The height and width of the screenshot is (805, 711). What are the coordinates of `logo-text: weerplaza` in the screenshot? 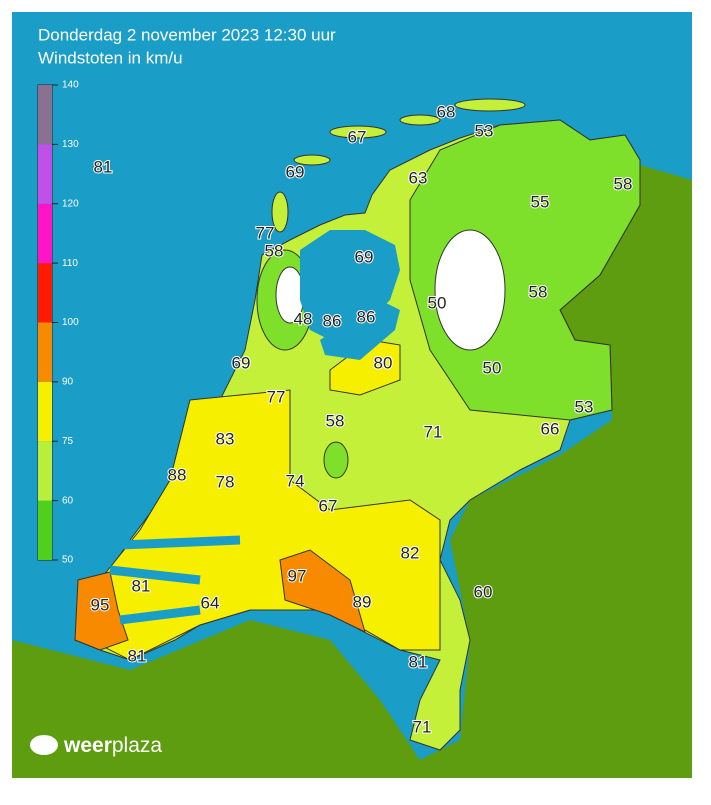 It's located at (112, 745).